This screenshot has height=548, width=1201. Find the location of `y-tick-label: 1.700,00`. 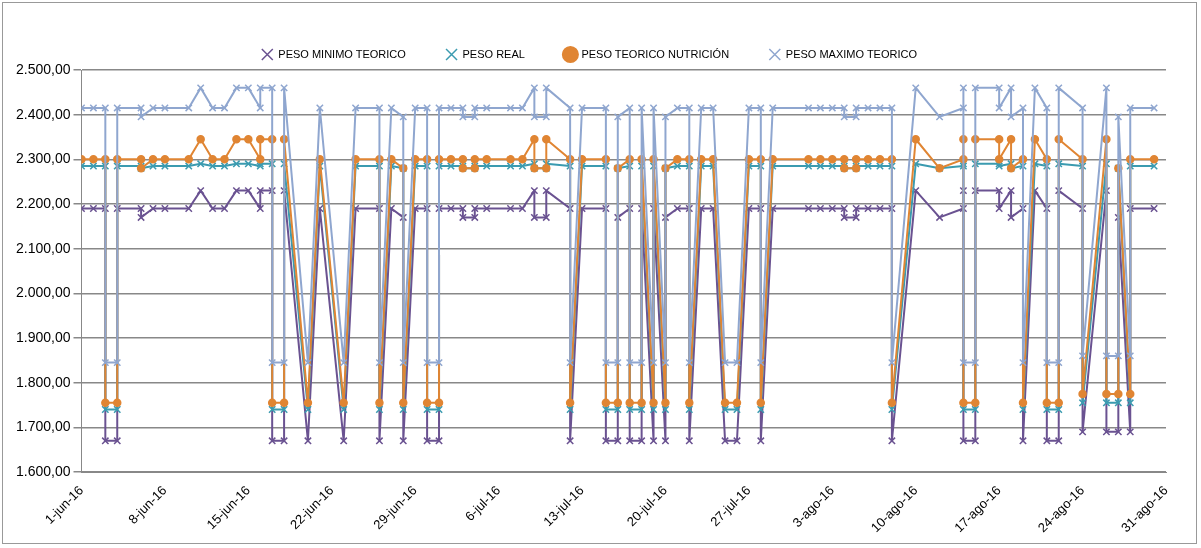

y-tick-label: 1.700,00 is located at coordinates (43, 426).